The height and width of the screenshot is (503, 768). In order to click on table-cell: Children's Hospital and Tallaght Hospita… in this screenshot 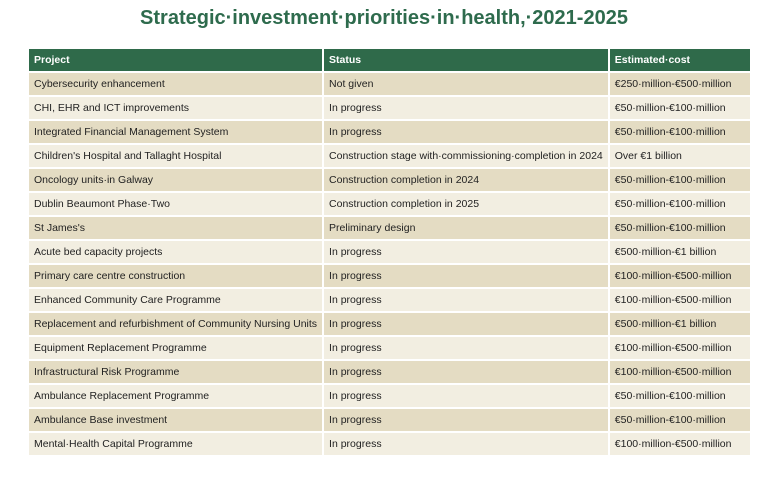, I will do `click(175, 156)`.